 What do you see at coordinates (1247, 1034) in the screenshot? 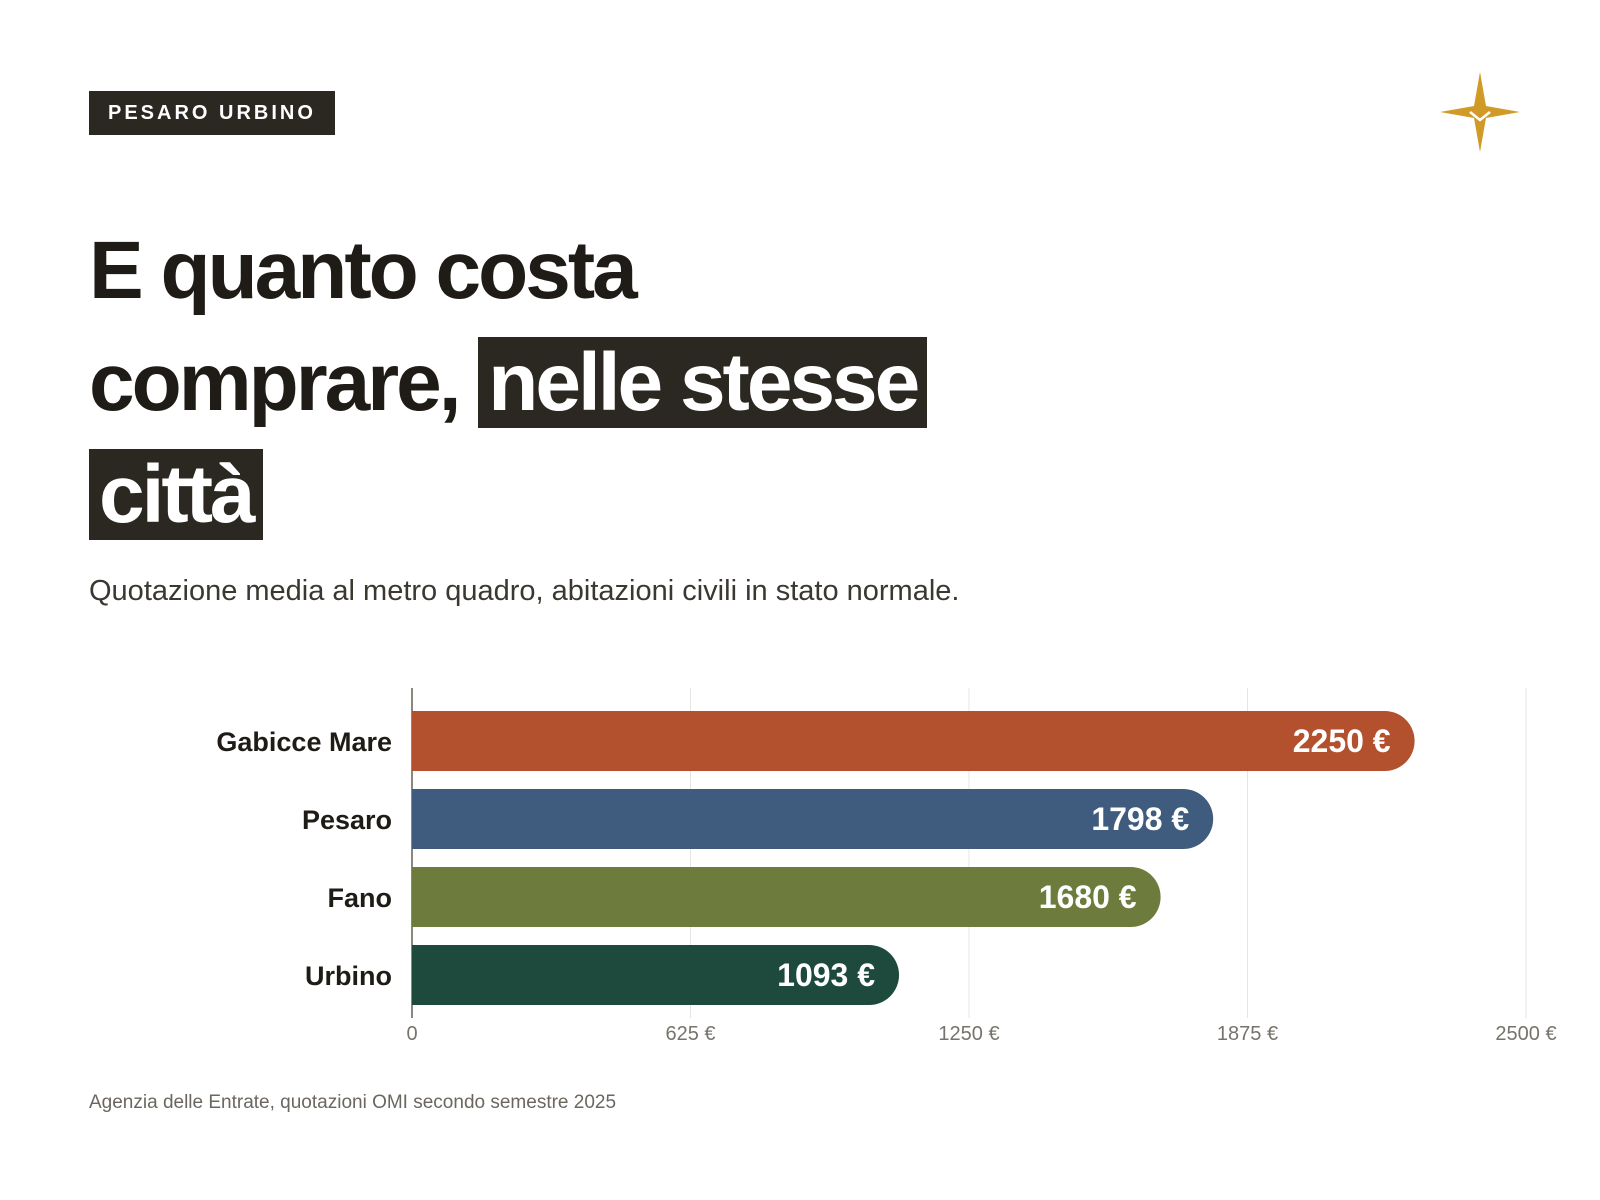
I see `x-tick-label: 1875 €` at bounding box center [1247, 1034].